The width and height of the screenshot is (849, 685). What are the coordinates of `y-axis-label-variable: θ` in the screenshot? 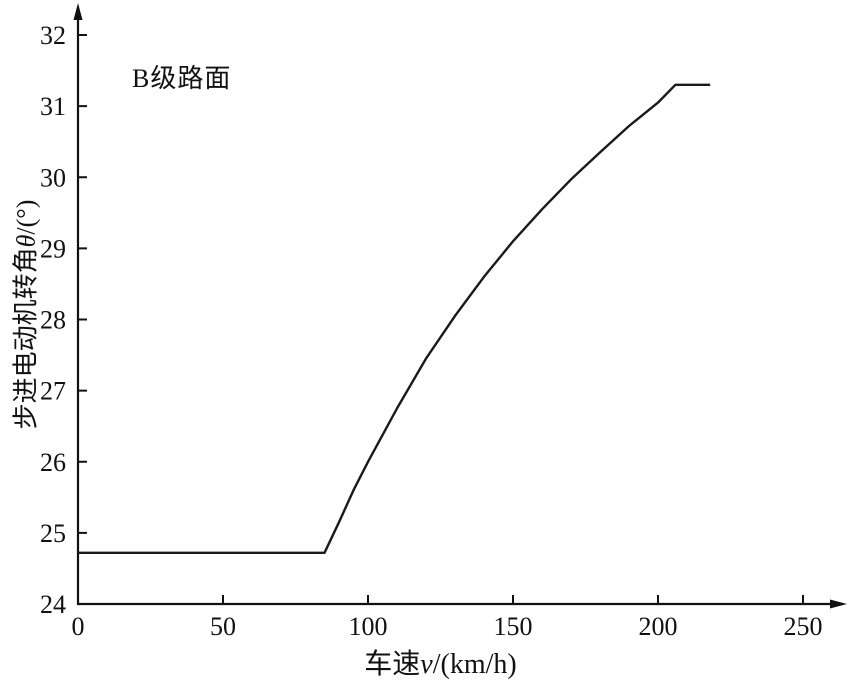 It's located at (26, 241).